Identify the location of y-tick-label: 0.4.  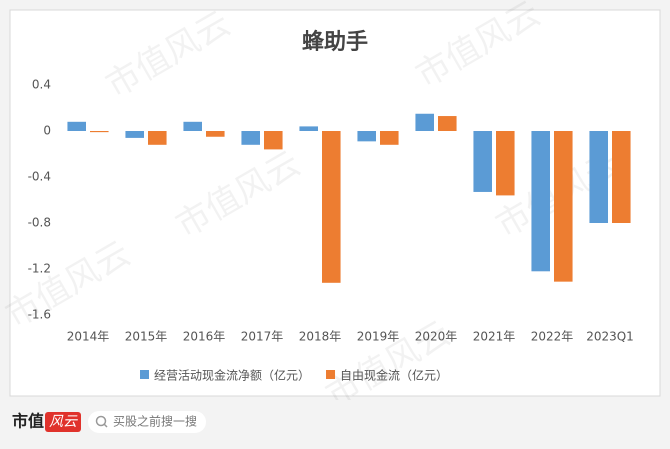
(41, 85).